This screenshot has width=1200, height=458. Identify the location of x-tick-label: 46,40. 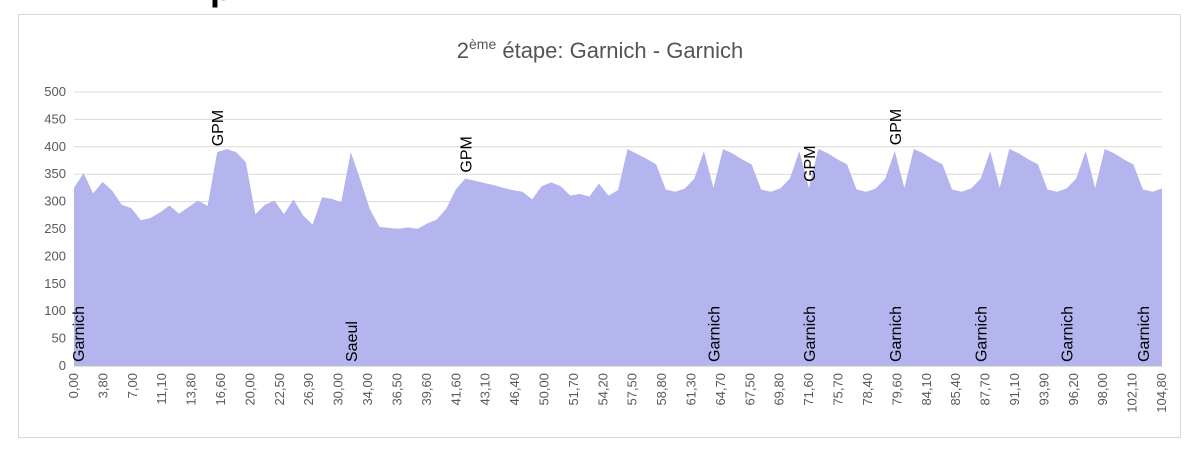
(514, 389).